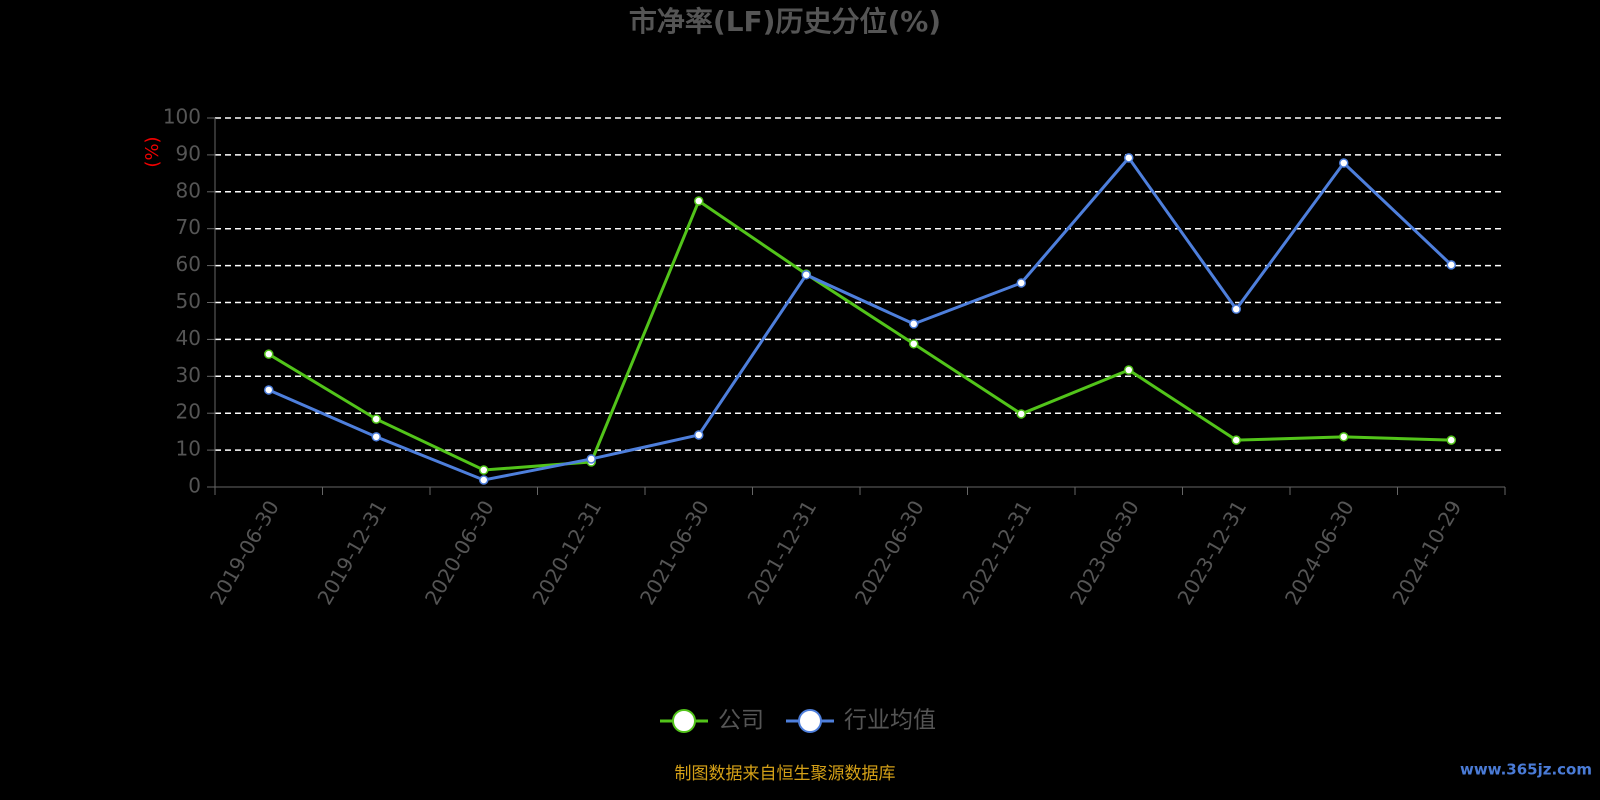  What do you see at coordinates (188, 153) in the screenshot?
I see `y-tick-label: 90` at bounding box center [188, 153].